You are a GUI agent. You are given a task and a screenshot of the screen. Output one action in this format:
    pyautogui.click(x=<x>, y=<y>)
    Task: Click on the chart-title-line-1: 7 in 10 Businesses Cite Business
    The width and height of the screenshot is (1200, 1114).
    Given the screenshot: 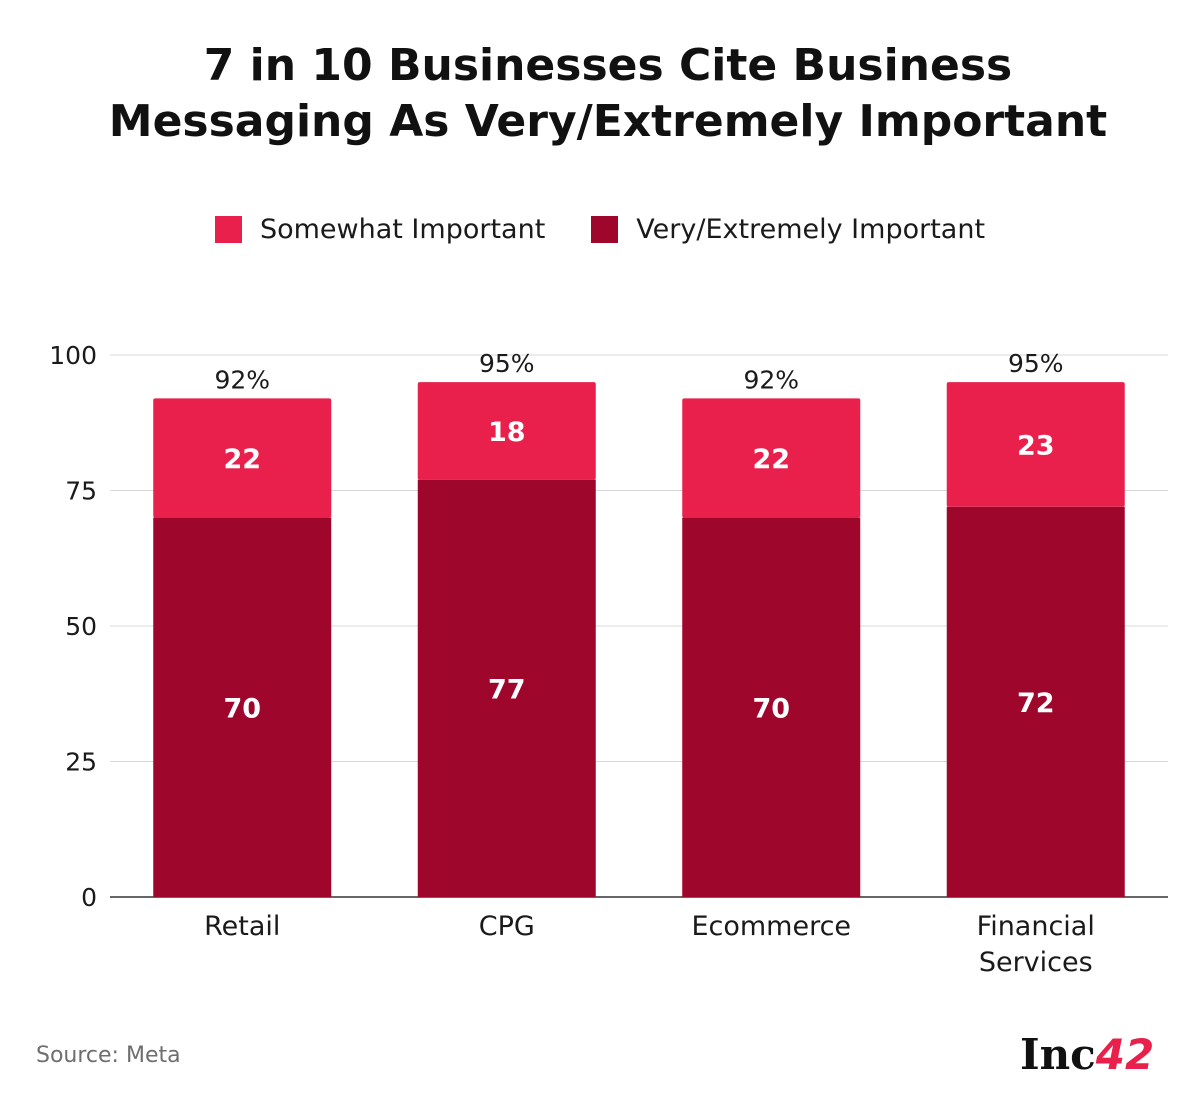 What is the action you would take?
    pyautogui.click(x=608, y=65)
    